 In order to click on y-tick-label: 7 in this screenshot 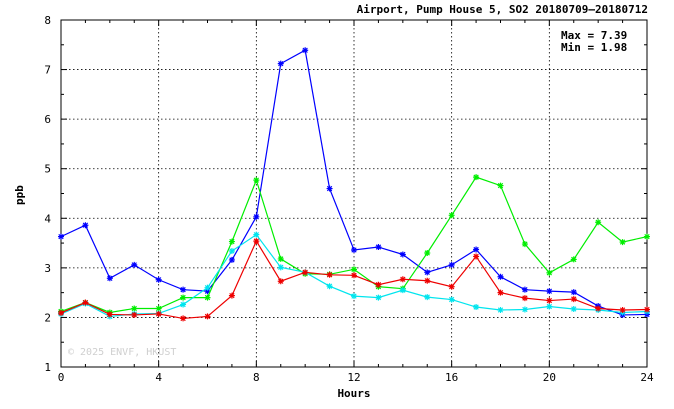, I will do `click(47, 70)`.